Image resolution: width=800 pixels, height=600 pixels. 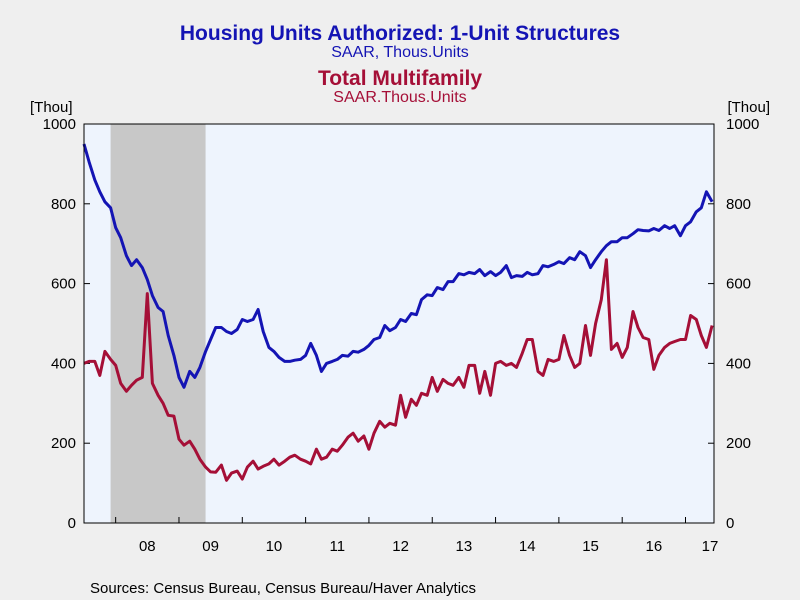 What do you see at coordinates (527, 546) in the screenshot?
I see `x-tick-label: 14` at bounding box center [527, 546].